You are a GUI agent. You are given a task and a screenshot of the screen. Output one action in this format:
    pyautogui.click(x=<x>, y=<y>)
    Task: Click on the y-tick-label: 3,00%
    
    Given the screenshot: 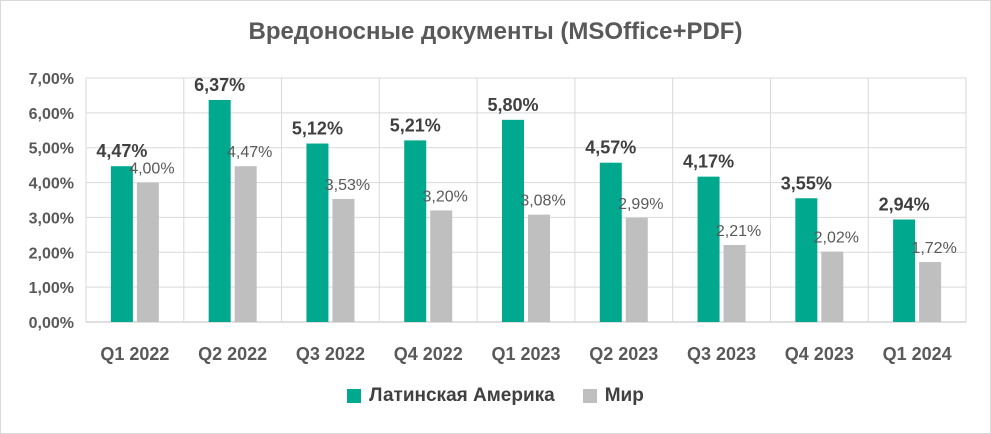 What is the action you would take?
    pyautogui.click(x=51, y=218)
    